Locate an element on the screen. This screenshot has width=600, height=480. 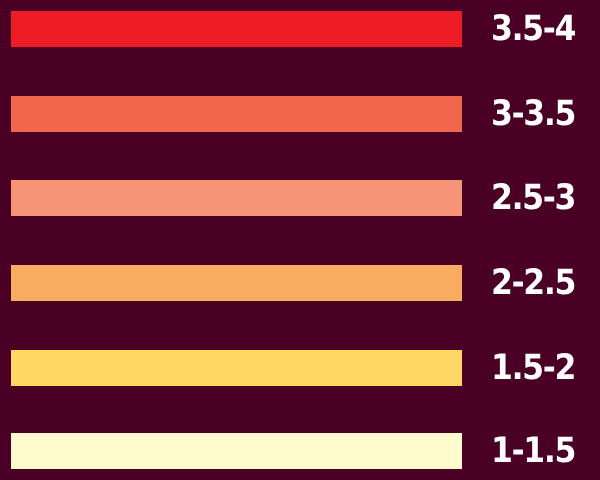
legend-item-3-3.5: 3-3.5 is located at coordinates (300, 114).